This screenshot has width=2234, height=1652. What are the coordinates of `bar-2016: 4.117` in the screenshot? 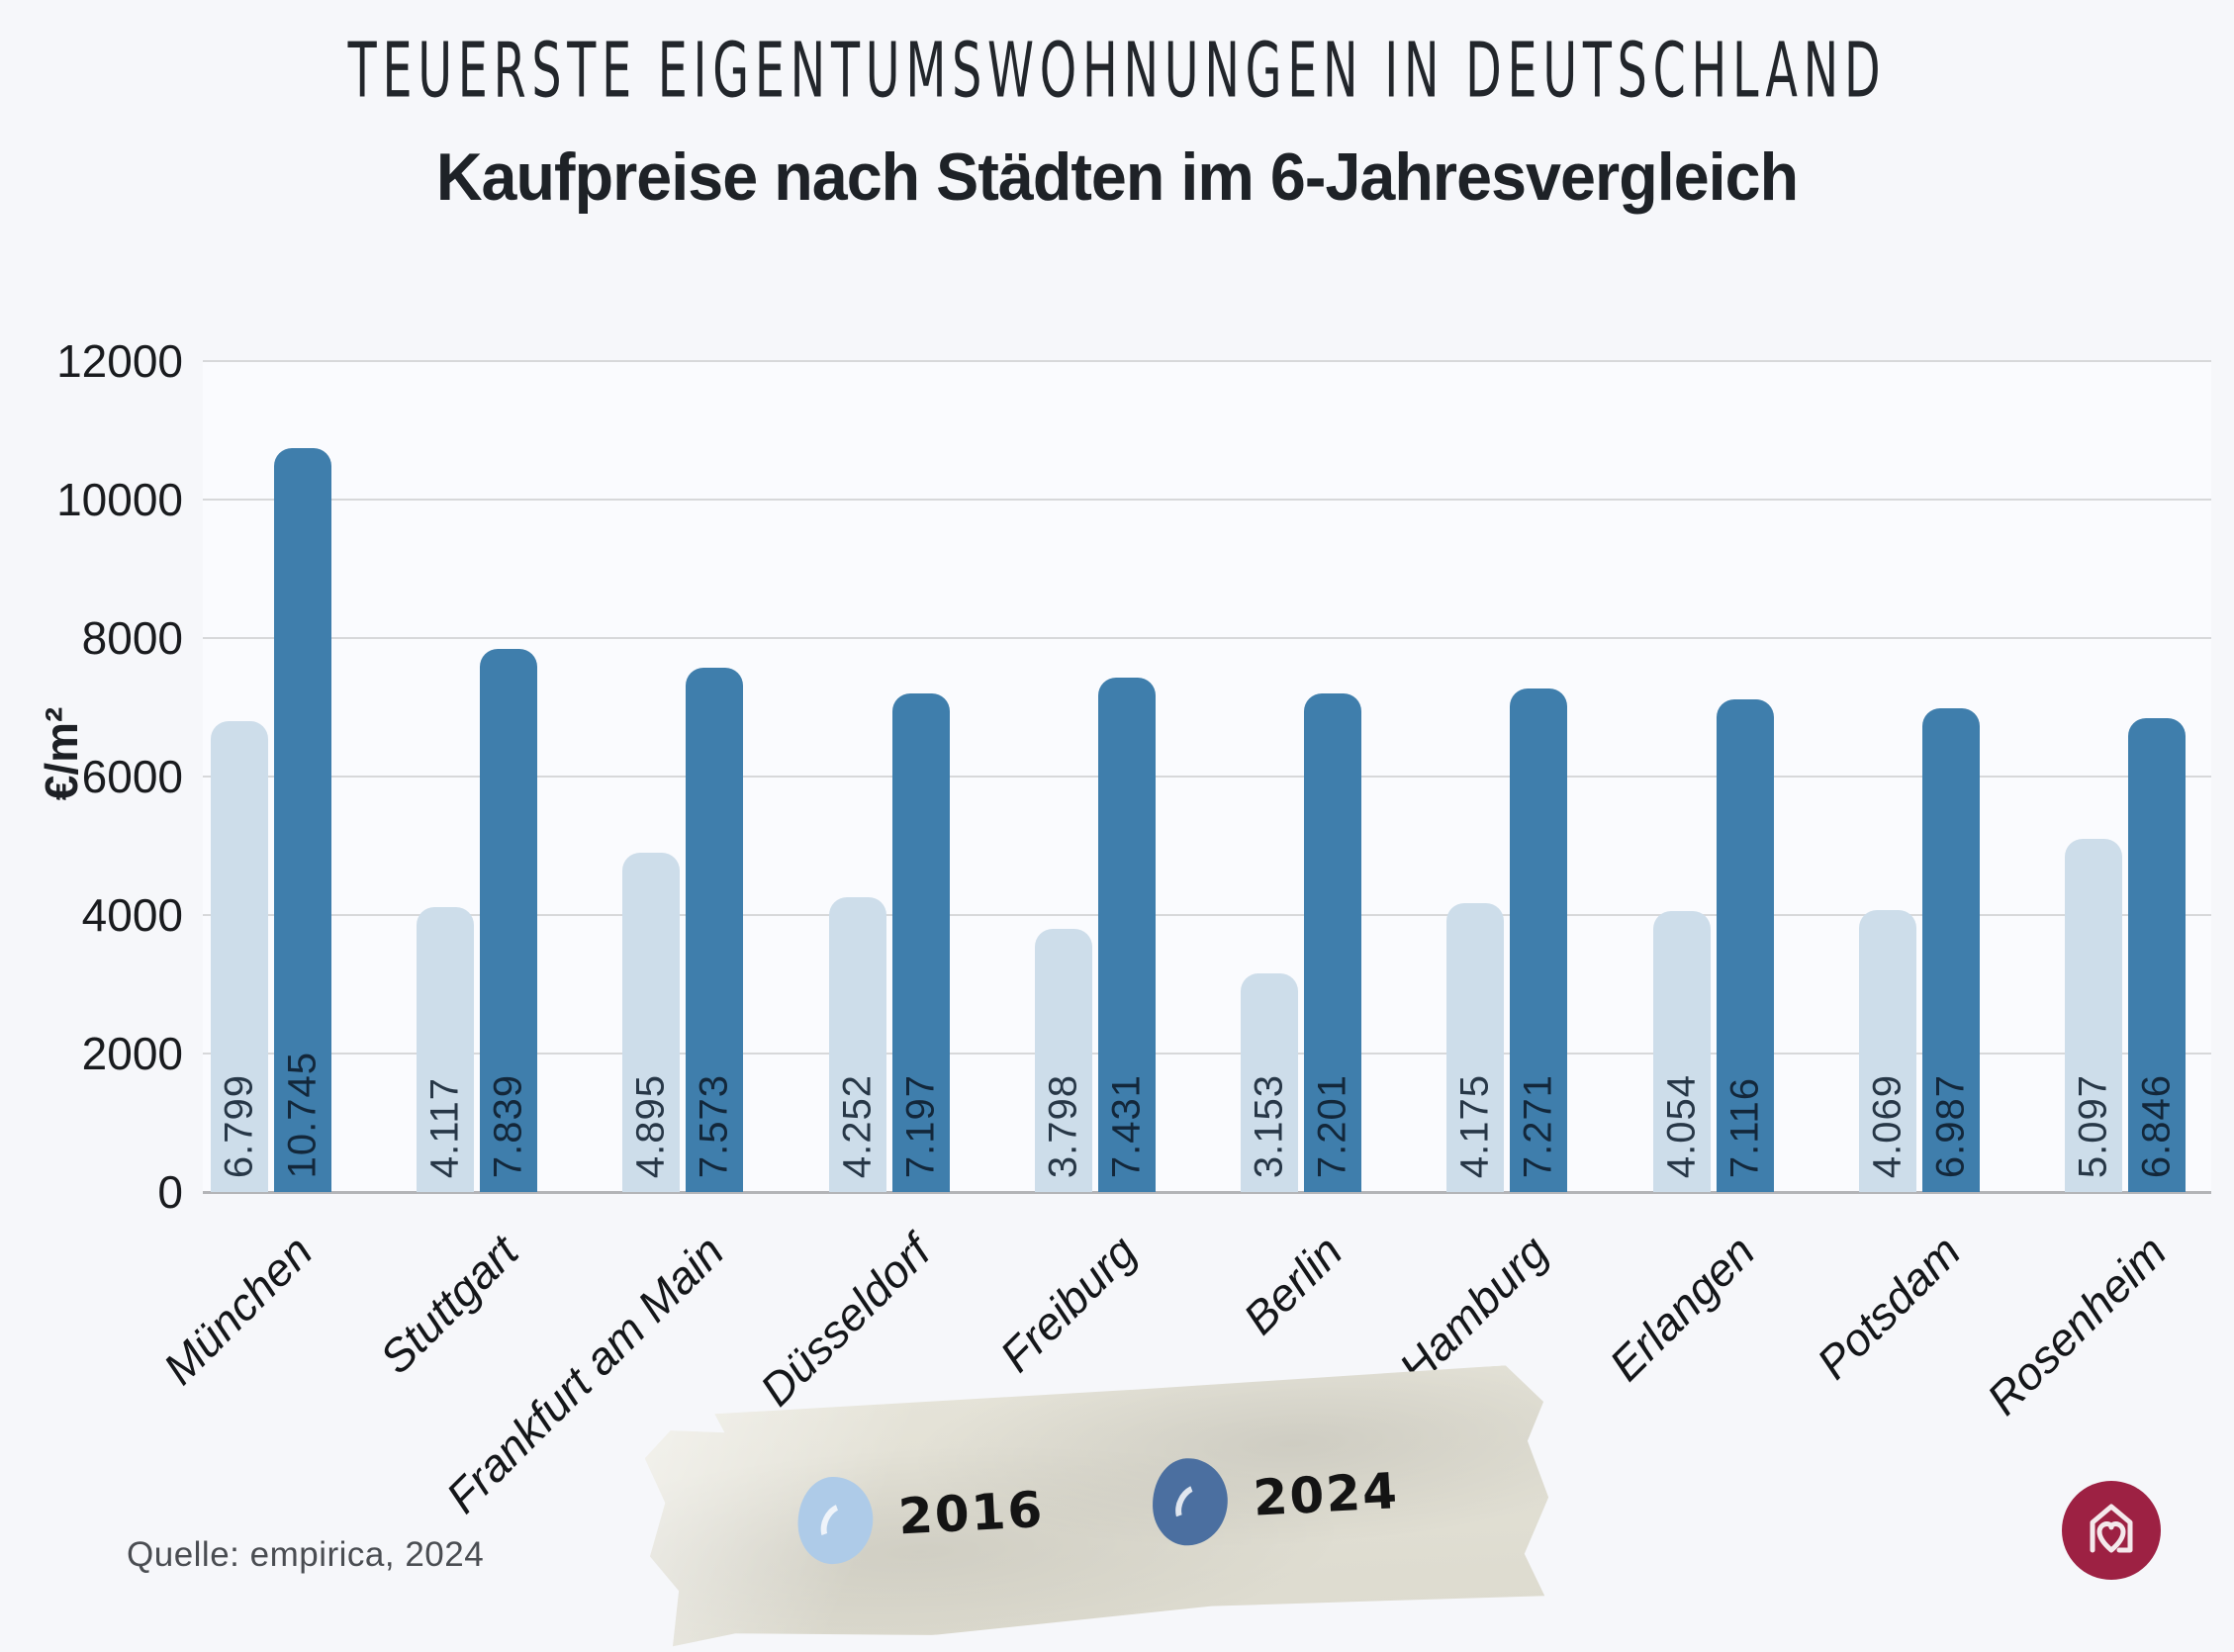 It's located at (446, 1049).